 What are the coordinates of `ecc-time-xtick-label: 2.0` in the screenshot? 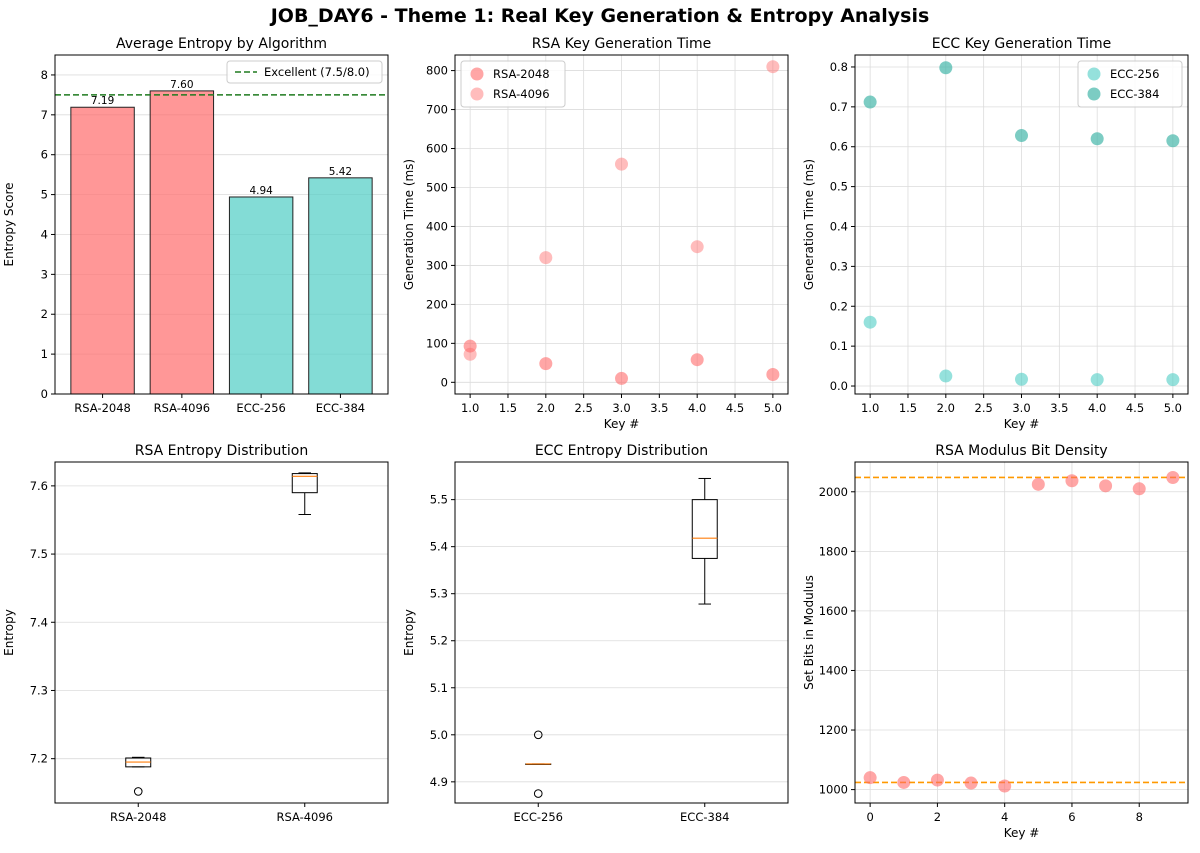 It's located at (946, 408).